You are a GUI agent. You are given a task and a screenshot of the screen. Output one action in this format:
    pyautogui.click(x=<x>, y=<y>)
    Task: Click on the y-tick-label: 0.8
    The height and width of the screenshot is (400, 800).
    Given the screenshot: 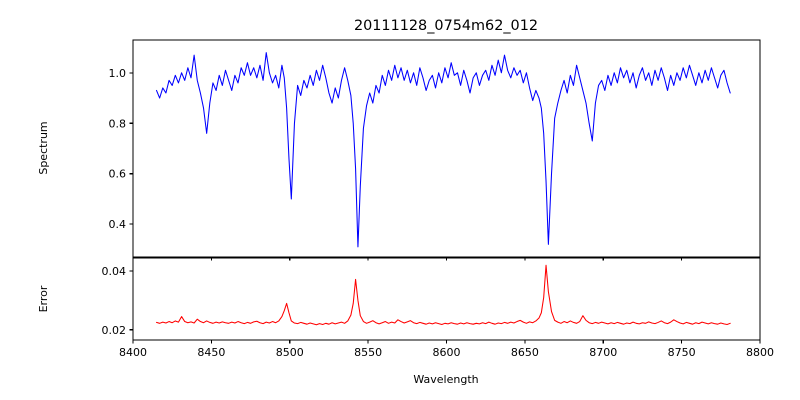 What is the action you would take?
    pyautogui.click(x=118, y=123)
    